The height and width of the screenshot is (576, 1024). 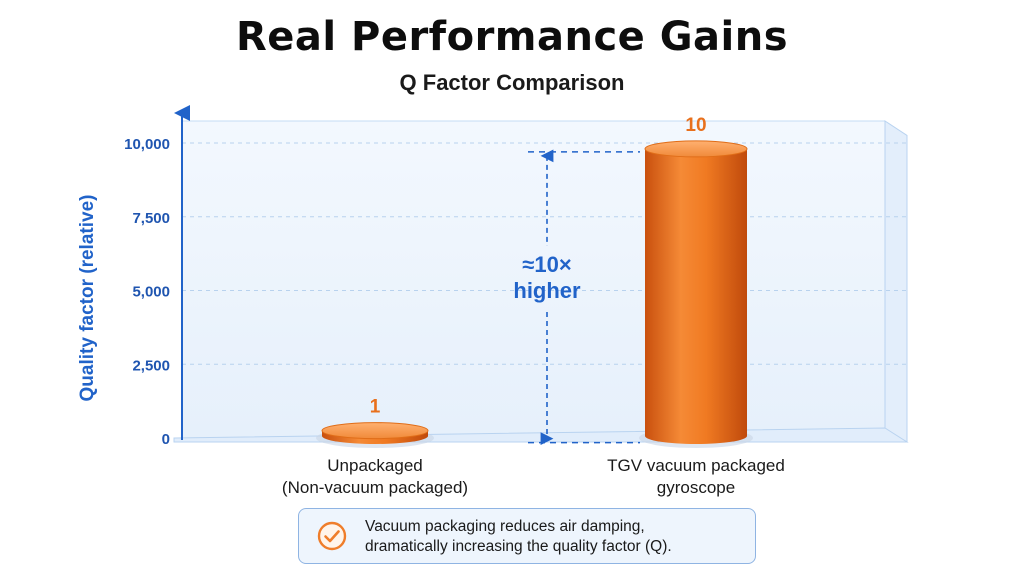 What do you see at coordinates (505, 526) in the screenshot?
I see `note-text-line: Vacuum packaging reduces air damping,` at bounding box center [505, 526].